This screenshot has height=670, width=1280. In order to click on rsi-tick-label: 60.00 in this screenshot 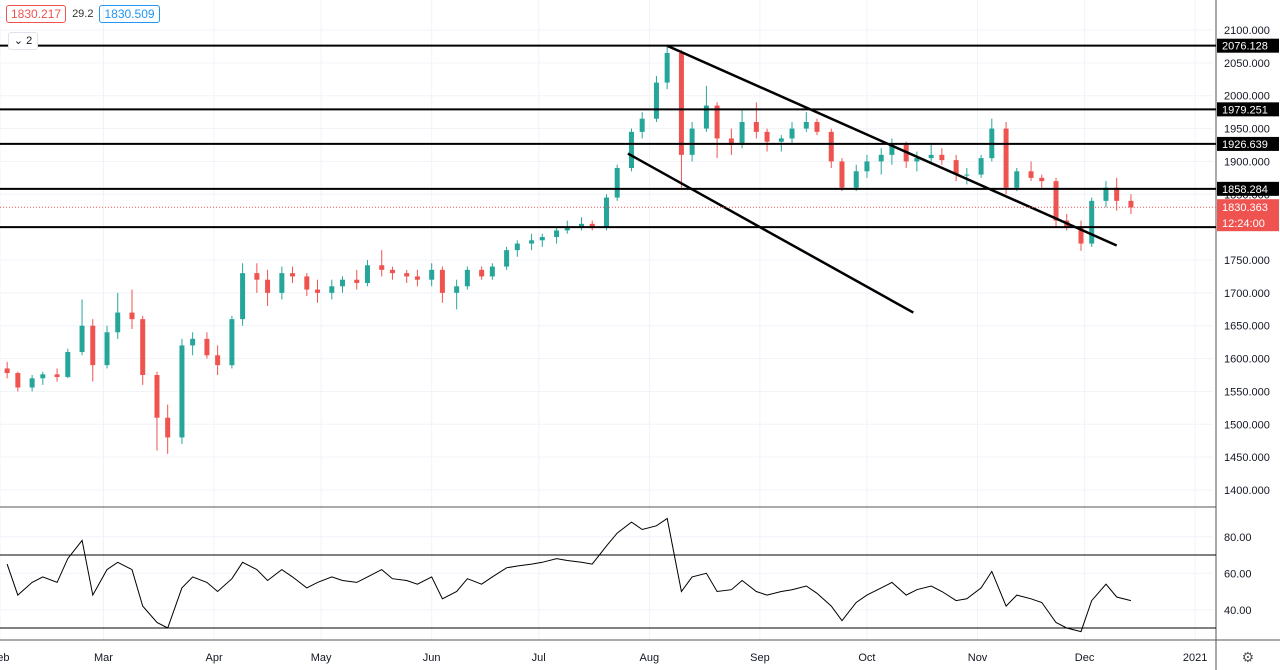, I will do `click(1238, 574)`.